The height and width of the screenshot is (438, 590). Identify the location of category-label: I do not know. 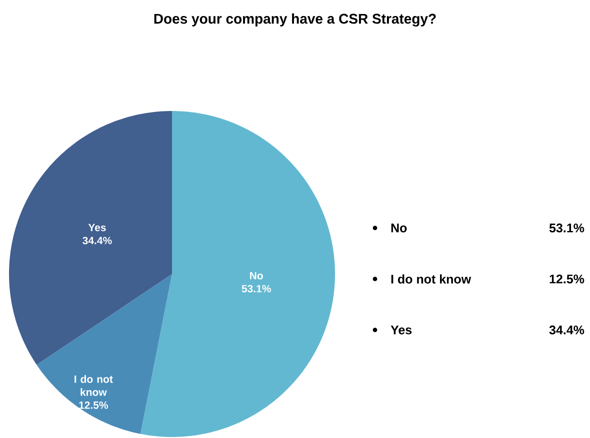
(431, 279).